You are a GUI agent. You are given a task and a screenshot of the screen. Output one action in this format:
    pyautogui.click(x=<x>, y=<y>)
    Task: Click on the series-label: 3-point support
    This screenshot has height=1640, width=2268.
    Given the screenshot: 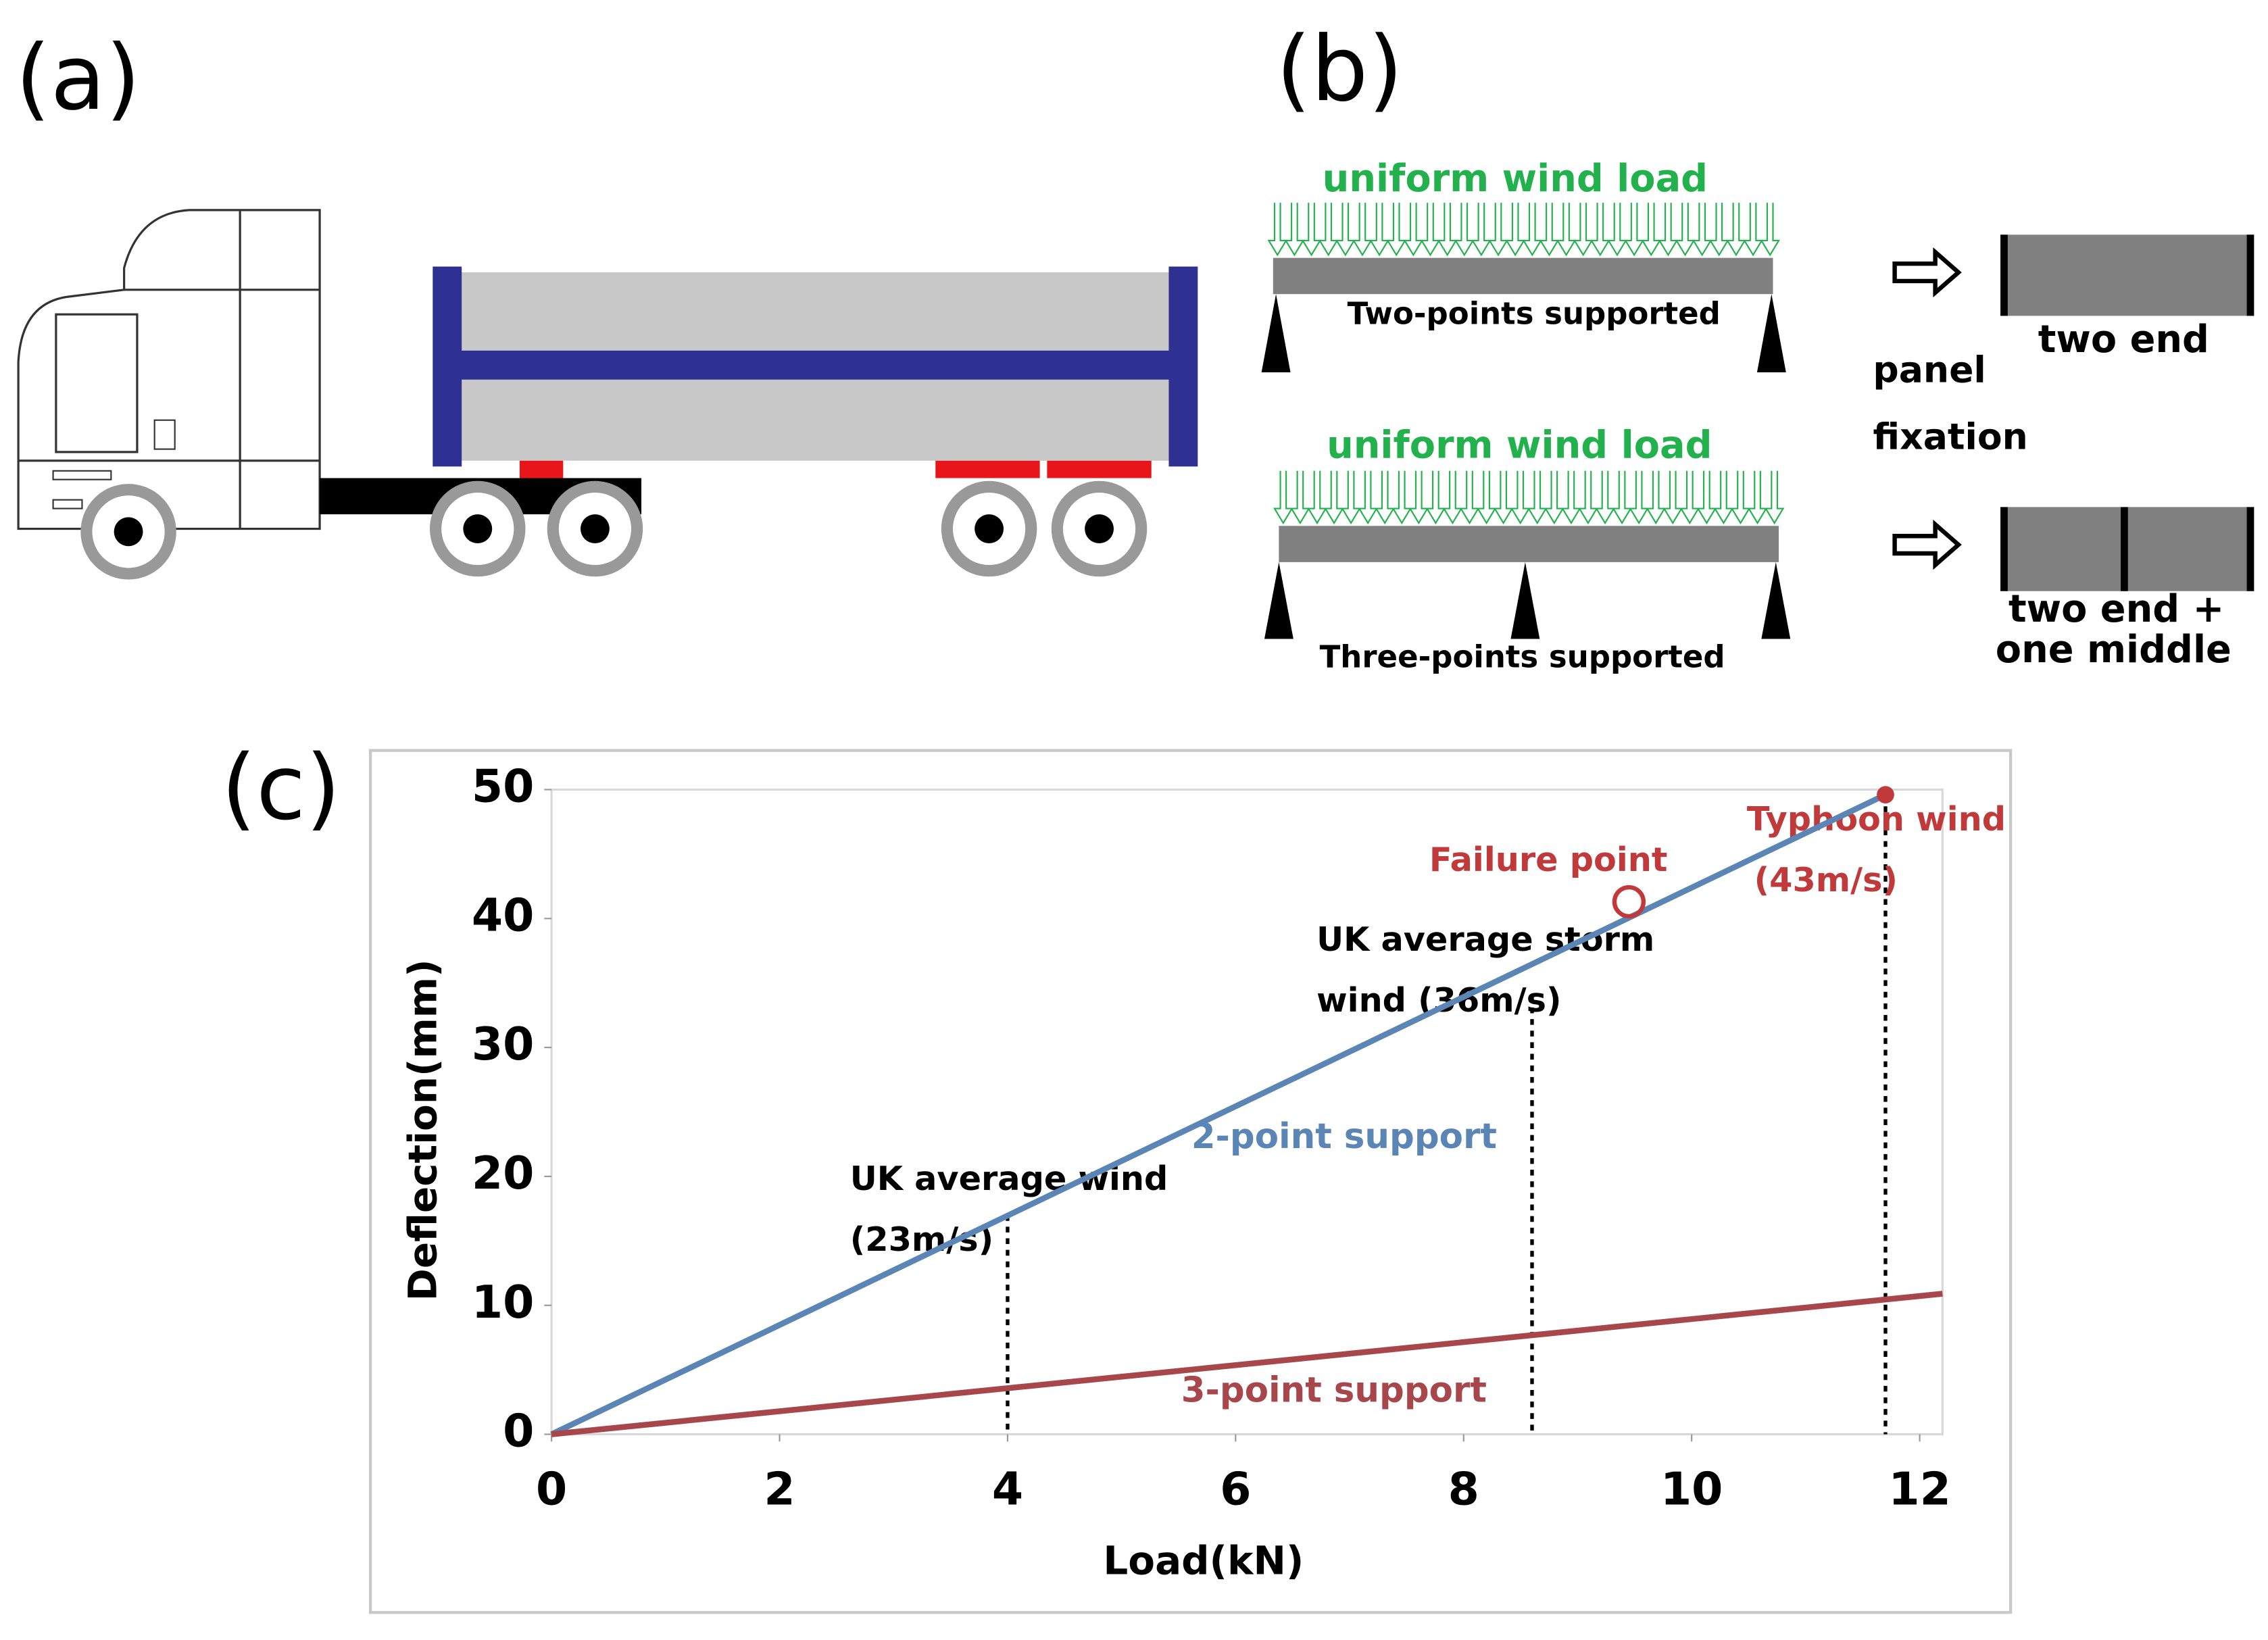 What is the action you would take?
    pyautogui.click(x=1334, y=1390)
    